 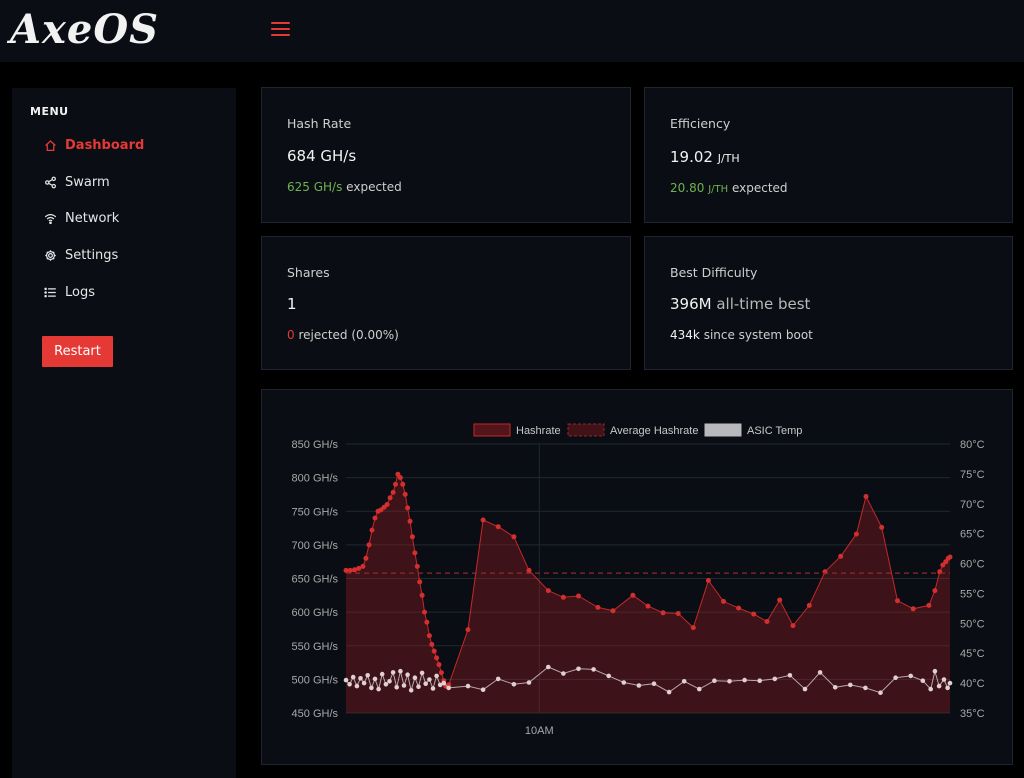 What do you see at coordinates (280, 30) in the screenshot?
I see `hamburger-menu-icon` at bounding box center [280, 30].